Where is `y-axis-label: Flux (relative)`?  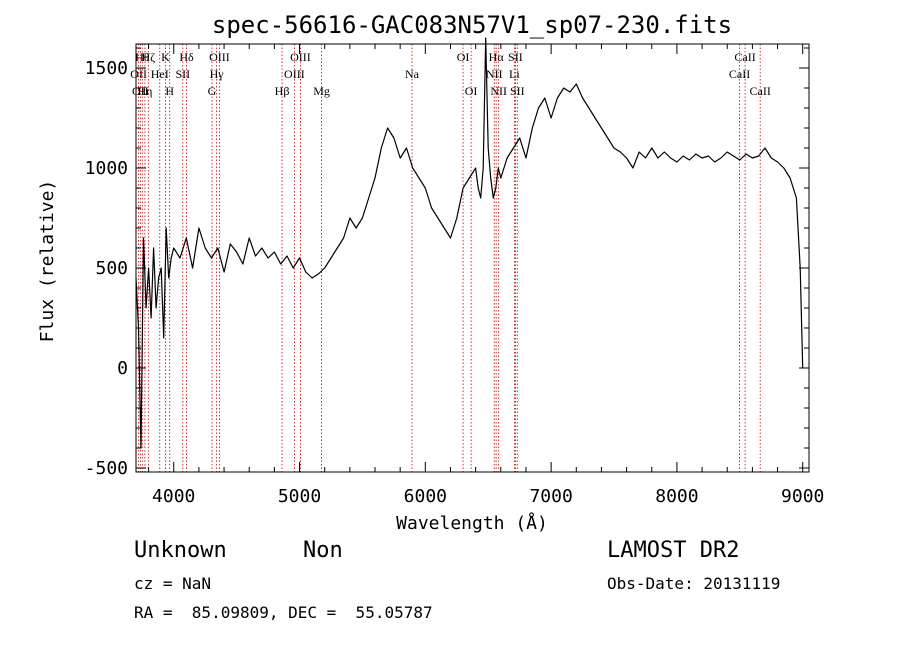 y-axis-label: Flux (relative) is located at coordinates (47, 261).